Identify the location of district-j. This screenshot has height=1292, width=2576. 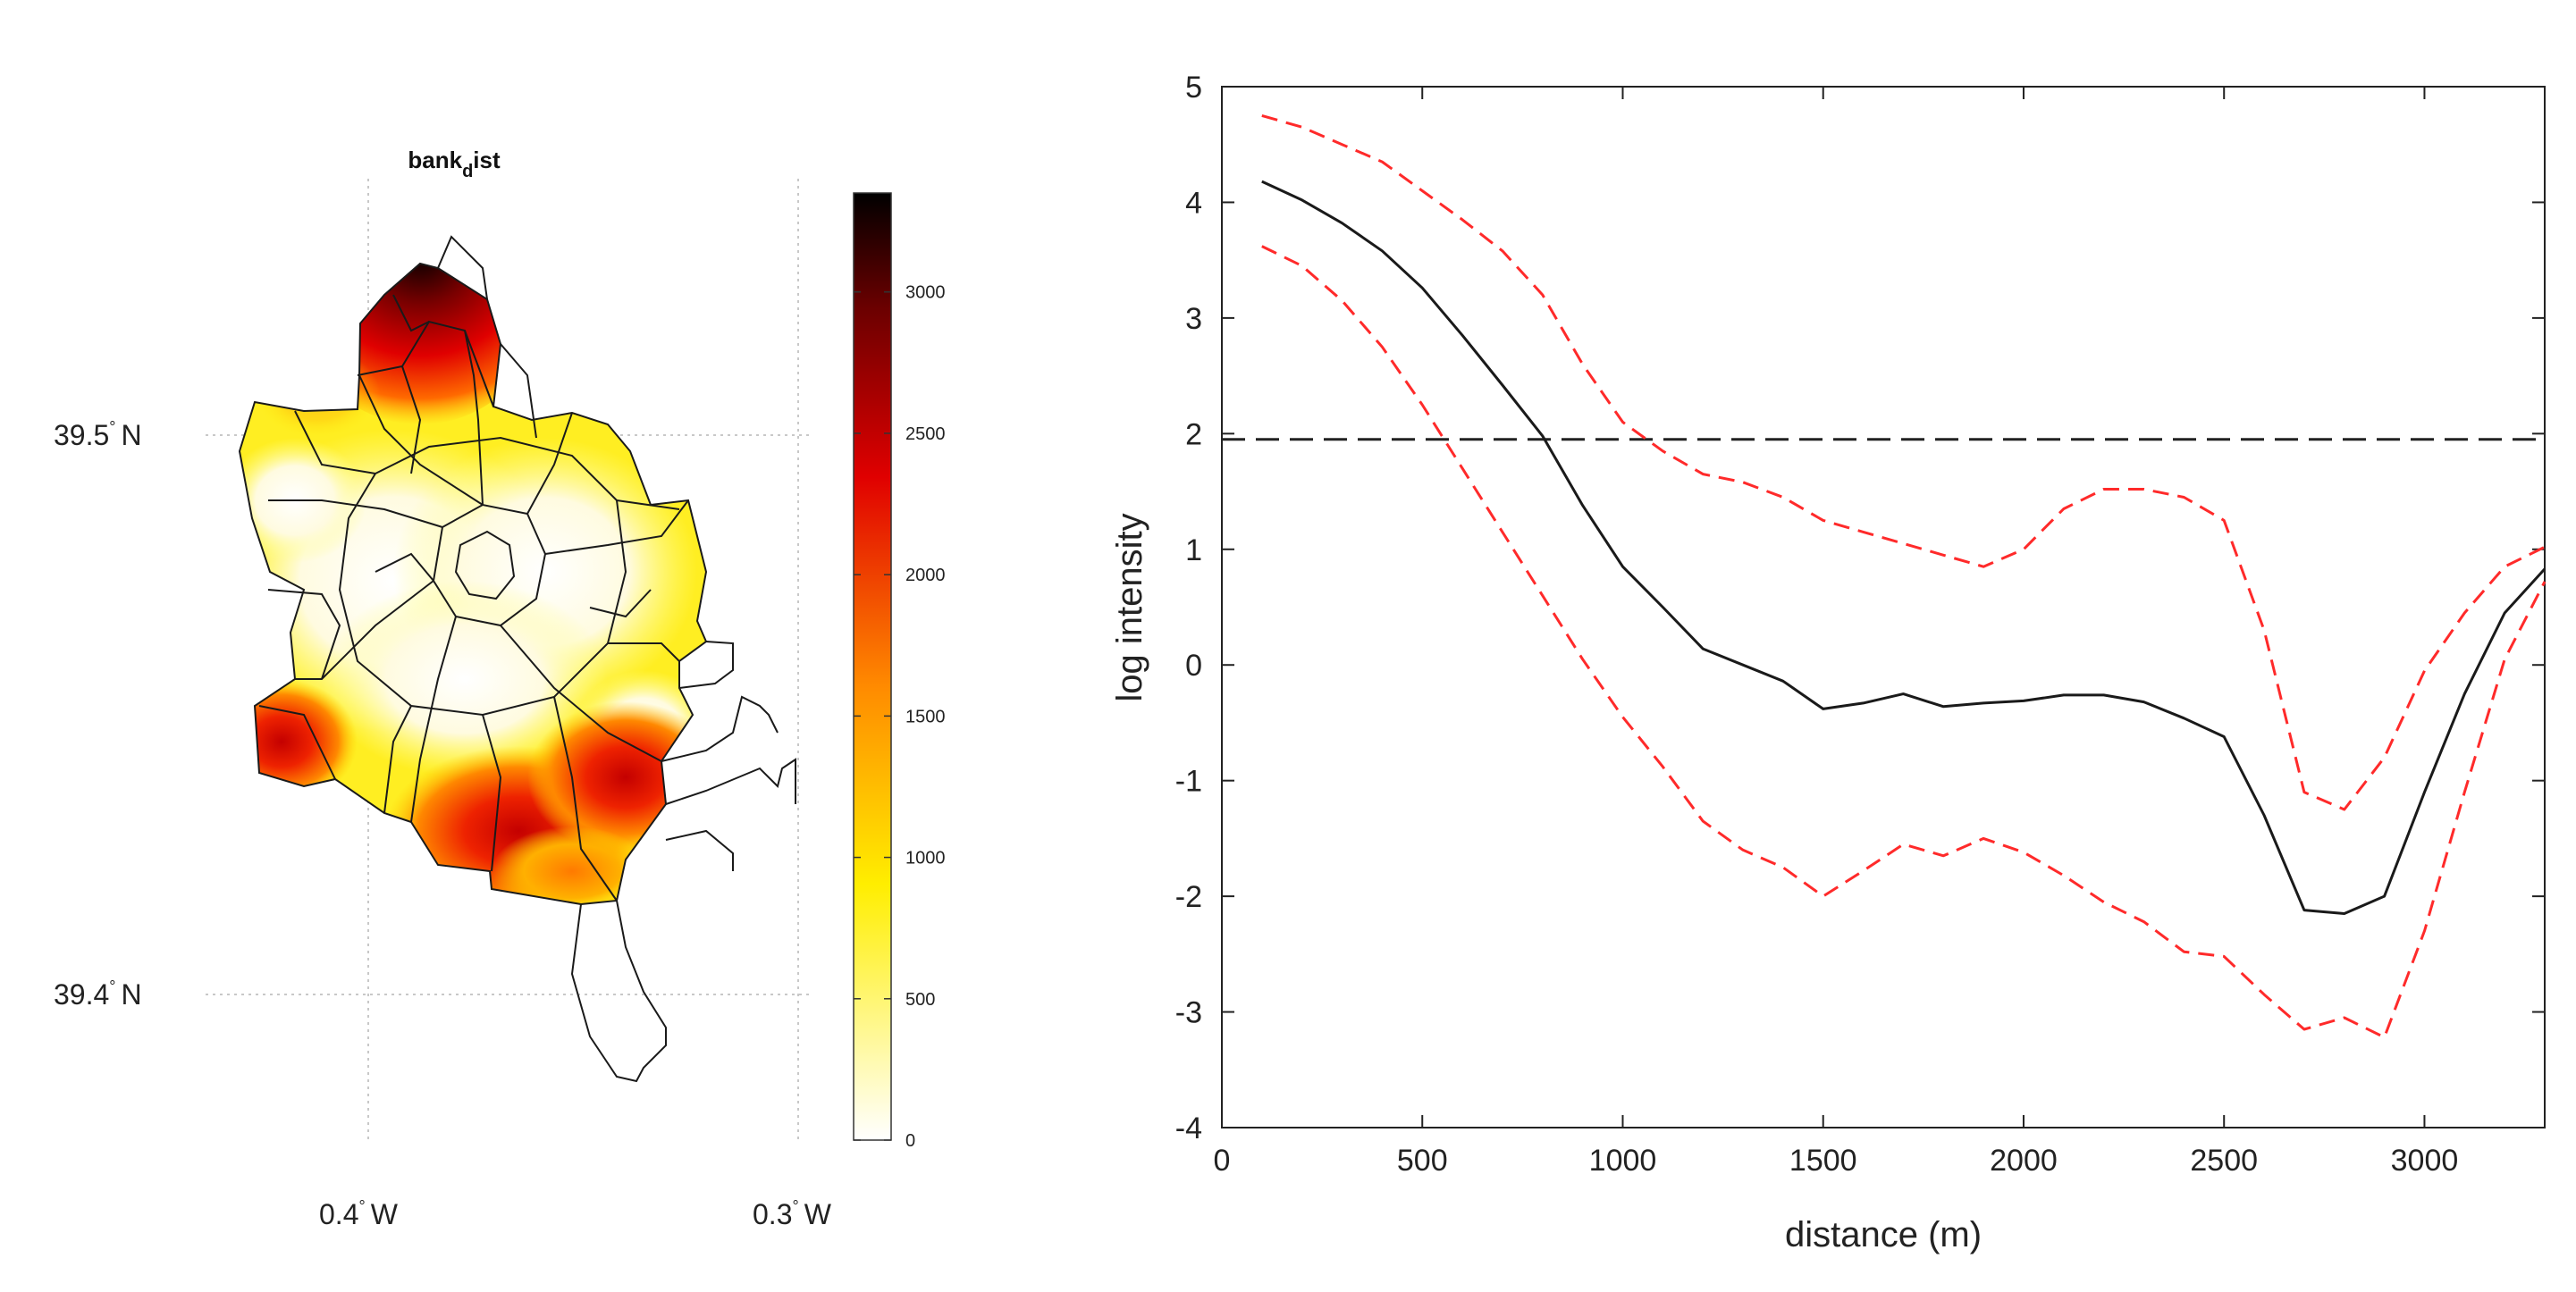
(297, 743).